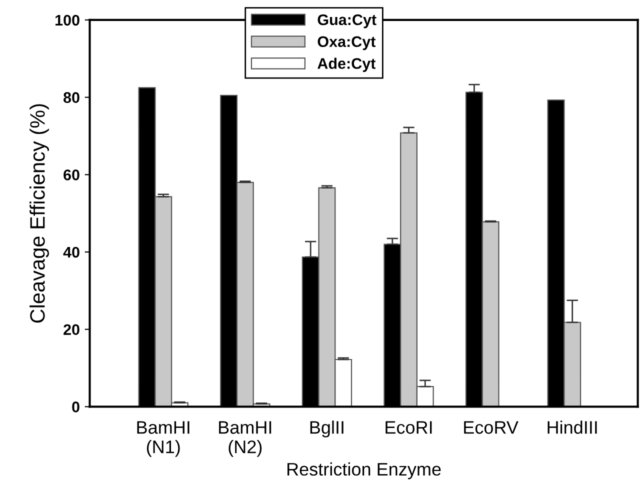 Image resolution: width=641 pixels, height=499 pixels. What do you see at coordinates (347, 43) in the screenshot?
I see `legend-label: Oxa:Cyt` at bounding box center [347, 43].